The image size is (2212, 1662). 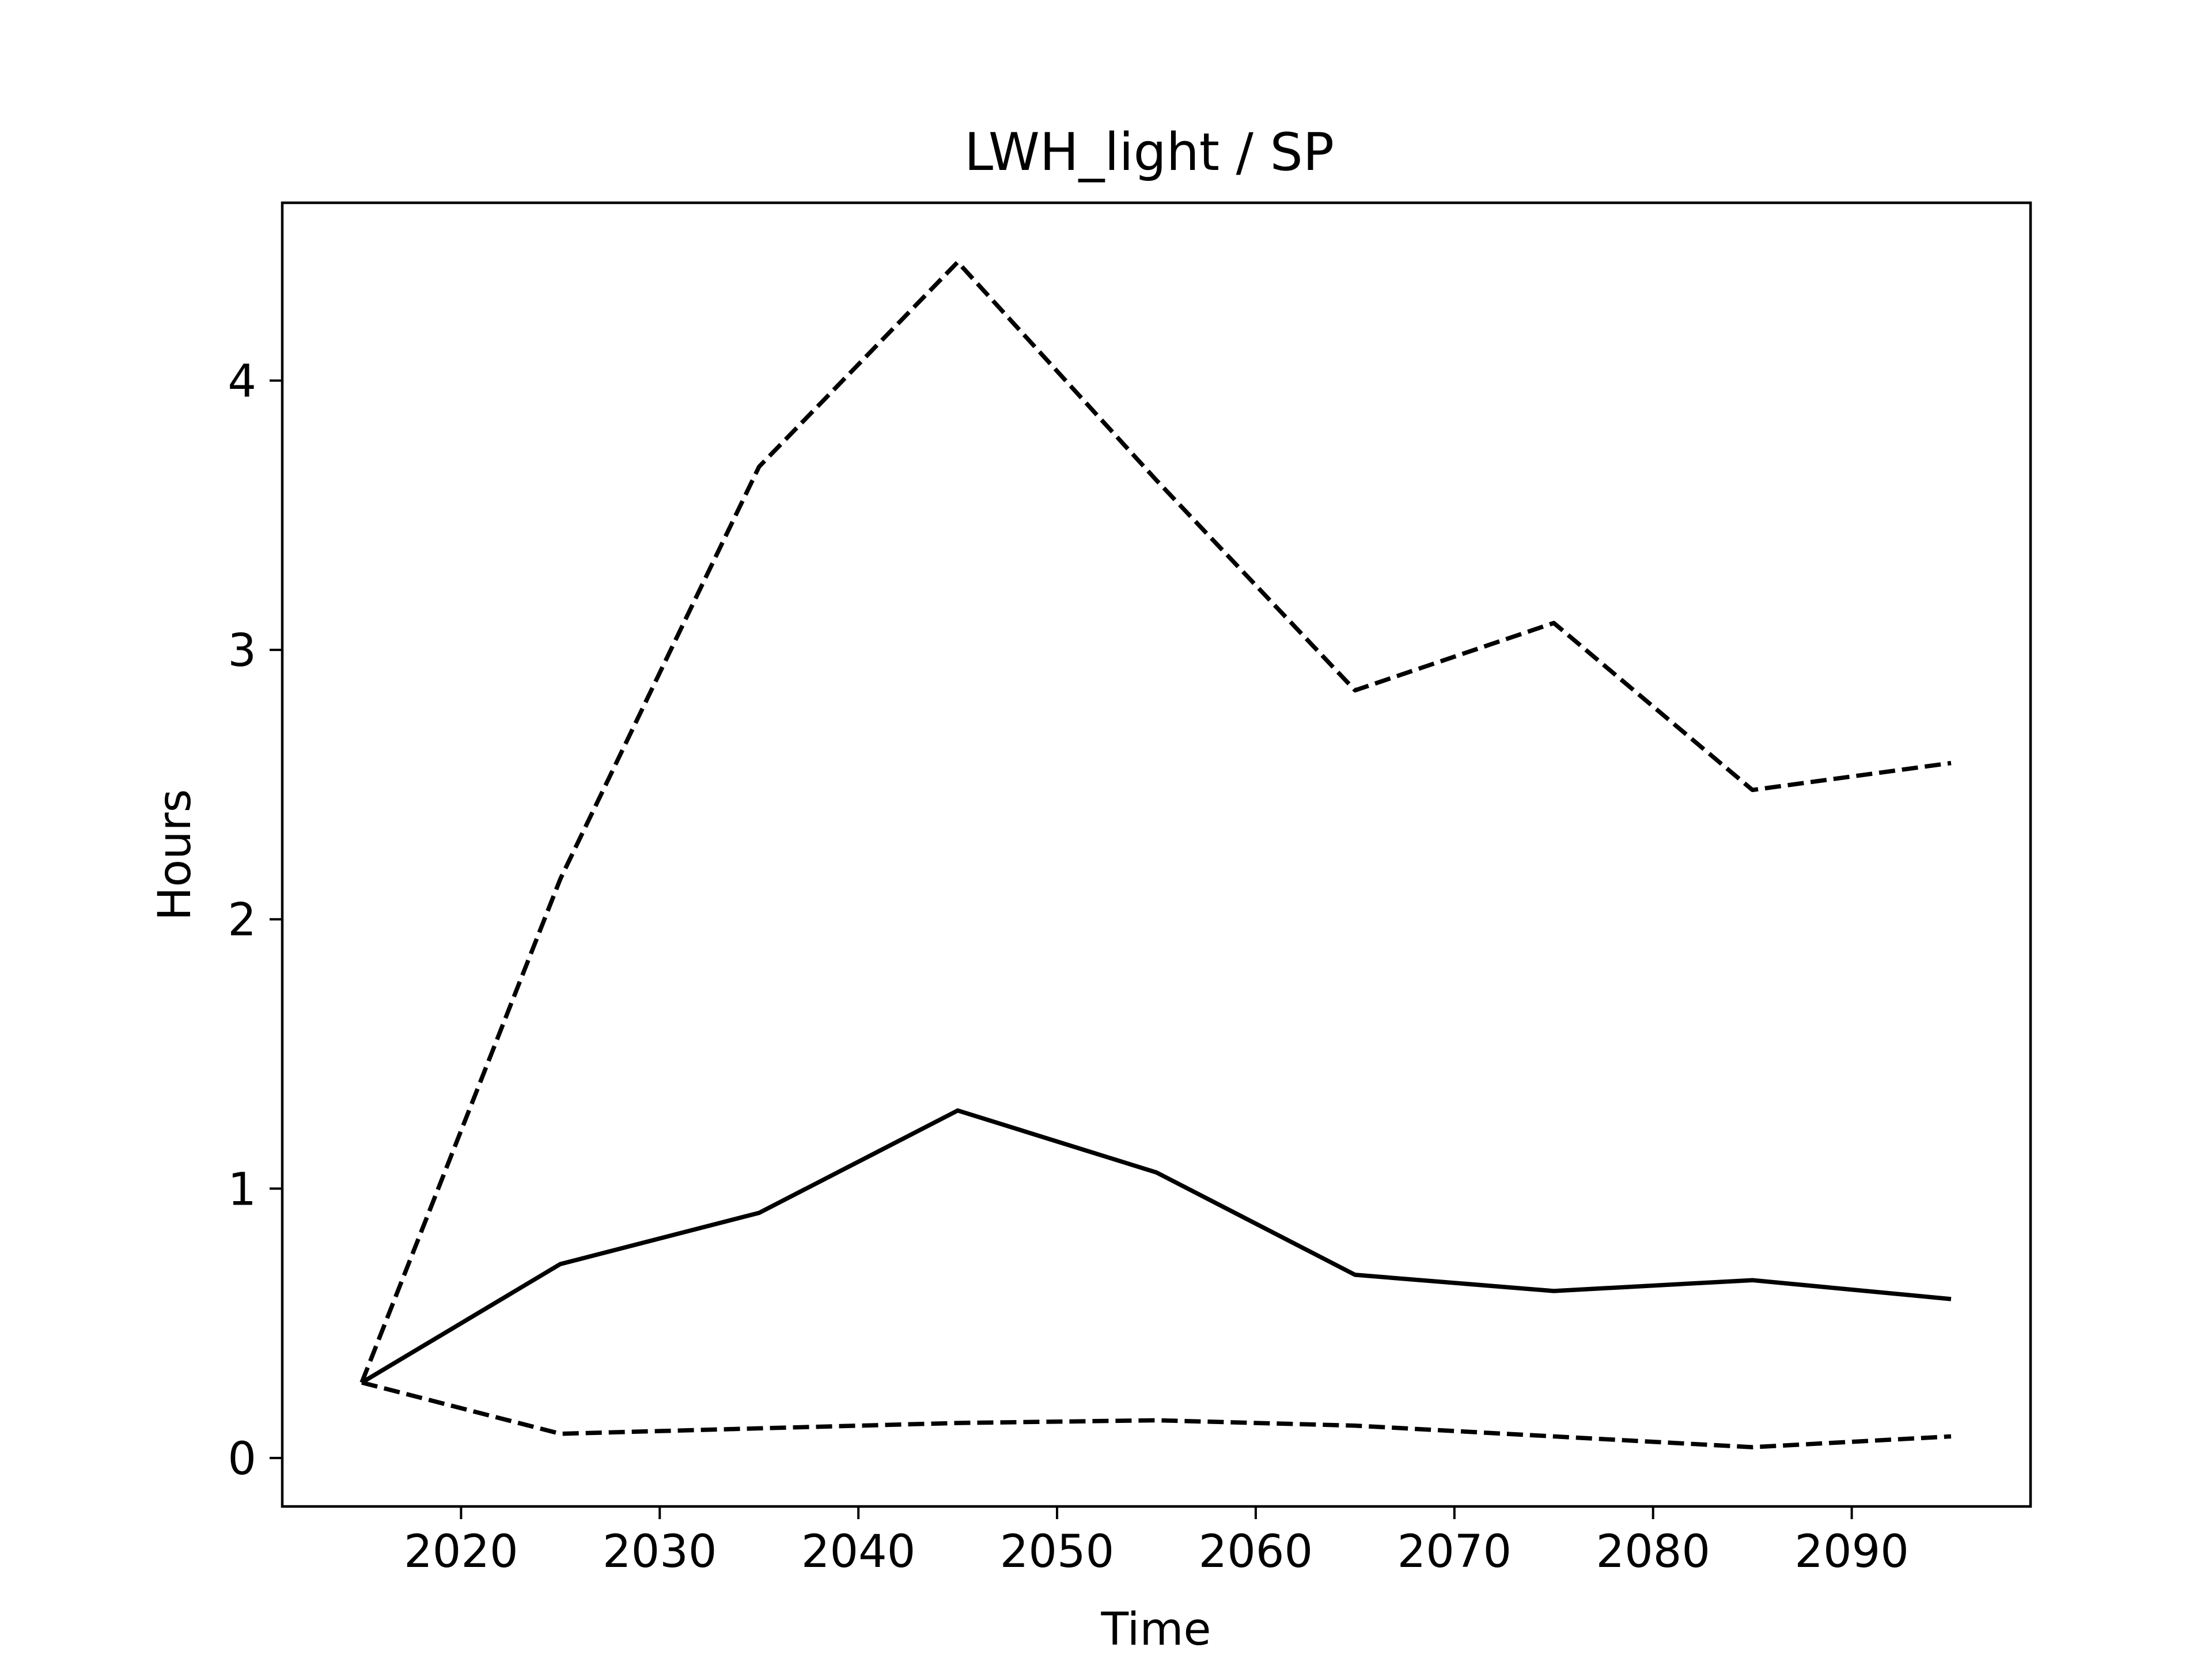 I want to click on x-tick-label: 2080, so click(x=1653, y=1552).